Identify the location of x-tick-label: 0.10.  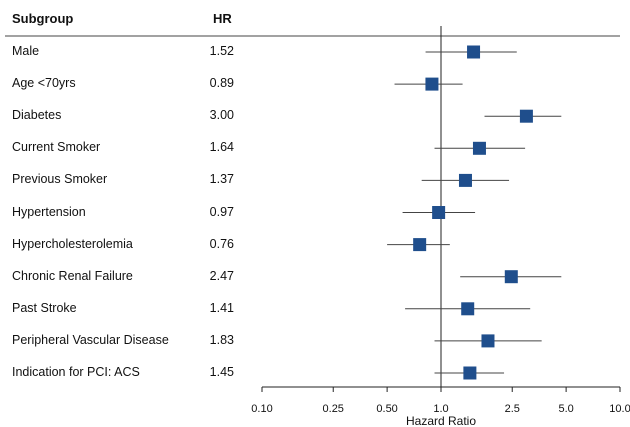
(261, 409).